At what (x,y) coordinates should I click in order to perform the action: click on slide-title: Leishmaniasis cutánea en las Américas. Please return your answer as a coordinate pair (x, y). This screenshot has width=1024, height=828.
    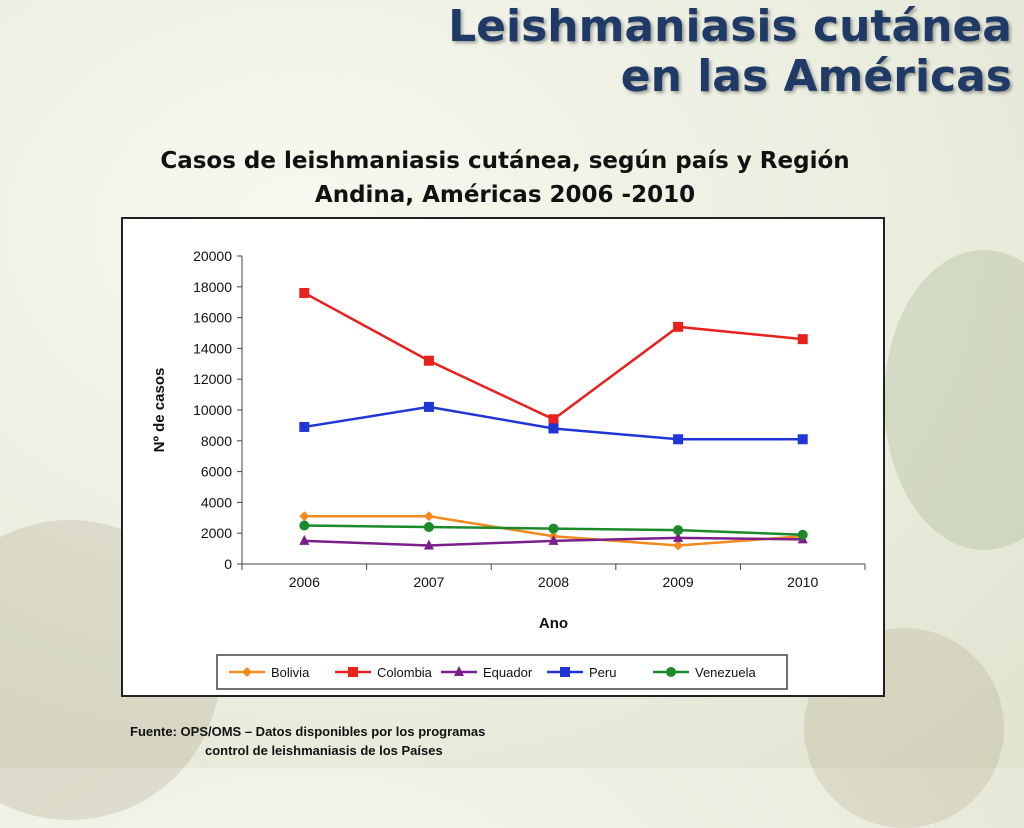
    Looking at the image, I should click on (730, 52).